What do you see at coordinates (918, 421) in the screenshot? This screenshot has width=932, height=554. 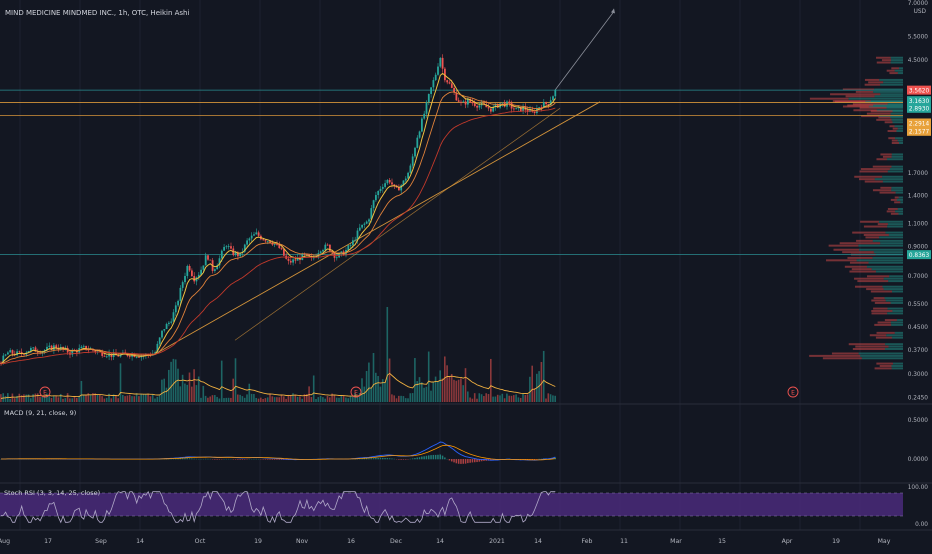 I see `macd-axis-tick-label: 0.5000` at bounding box center [918, 421].